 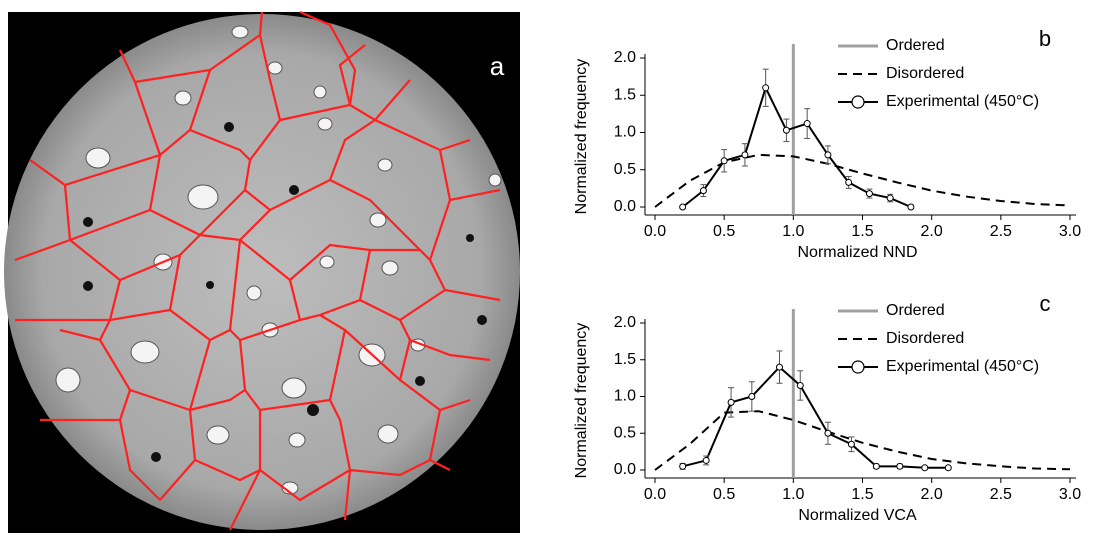 What do you see at coordinates (857, 515) in the screenshot?
I see `x-axis-title: Normalized VCA` at bounding box center [857, 515].